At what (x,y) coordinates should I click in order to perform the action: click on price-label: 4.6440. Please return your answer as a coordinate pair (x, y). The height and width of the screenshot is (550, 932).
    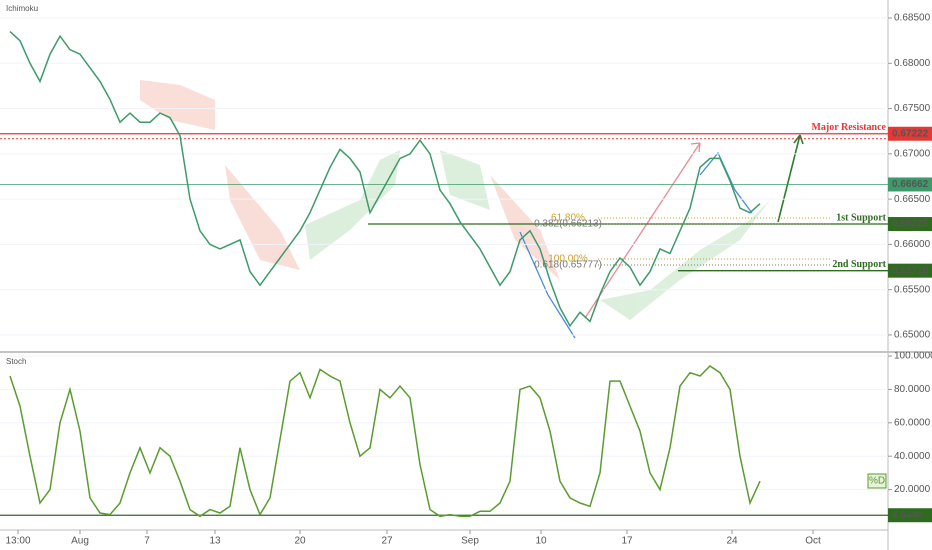
    Looking at the image, I should click on (907, 515).